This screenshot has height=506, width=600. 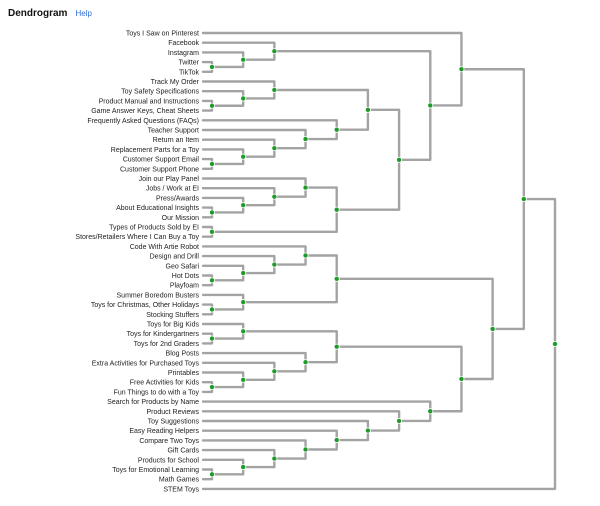 I want to click on leaf-label: About Educational Insights, so click(x=157, y=208).